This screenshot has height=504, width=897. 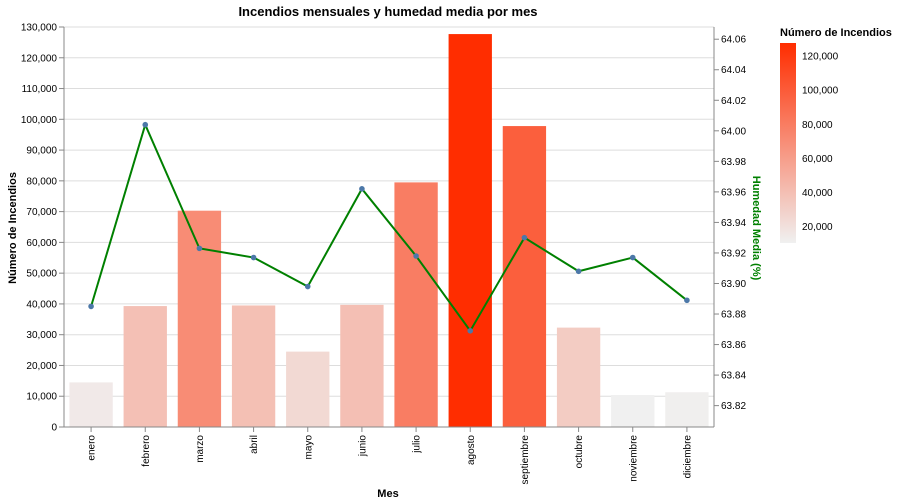 What do you see at coordinates (200, 449) in the screenshot?
I see `x-tick-label: marzo` at bounding box center [200, 449].